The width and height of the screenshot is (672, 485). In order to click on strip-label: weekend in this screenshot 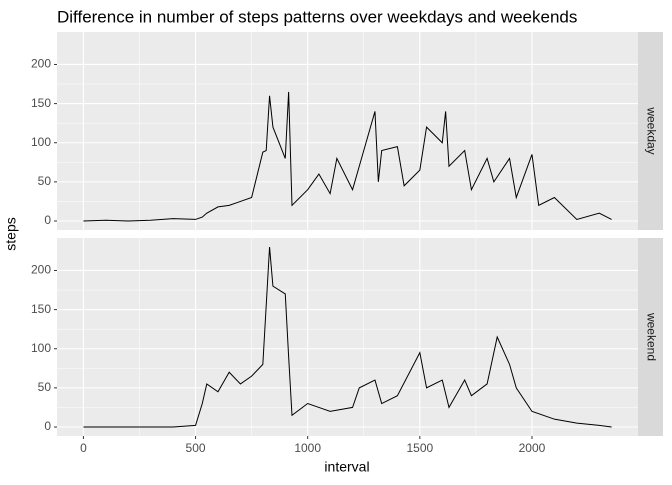, I will do `click(651, 336)`.